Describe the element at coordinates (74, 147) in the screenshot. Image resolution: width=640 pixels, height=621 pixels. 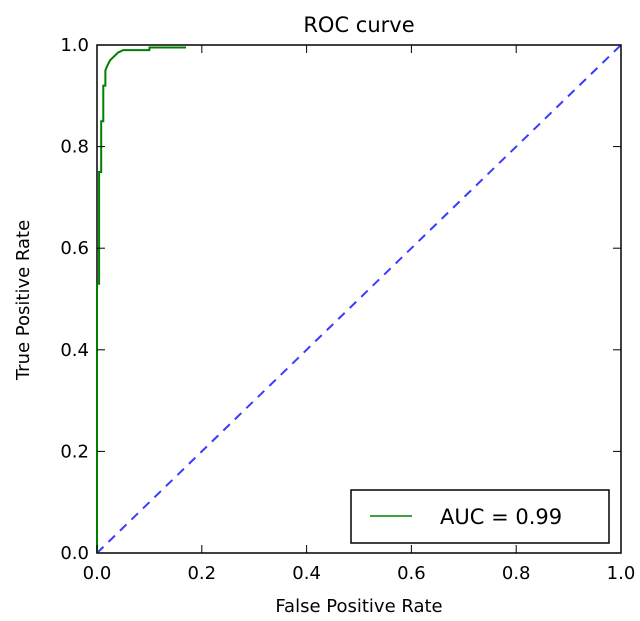
I see `y-tick-label: 0.8` at that location.